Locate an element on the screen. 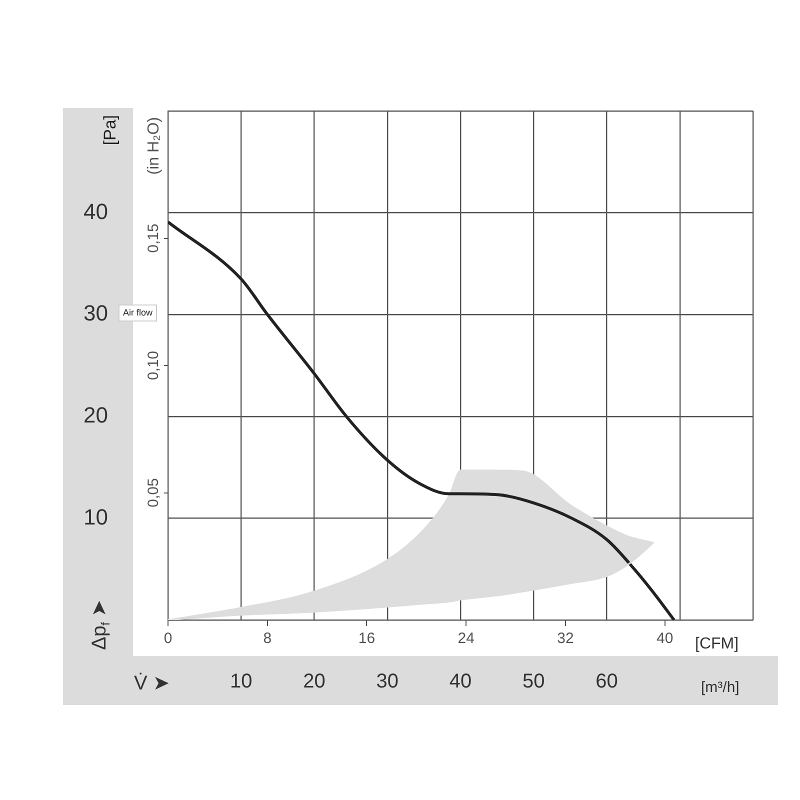 The height and width of the screenshot is (800, 800). y-tick-label: 40 is located at coordinates (96, 211).